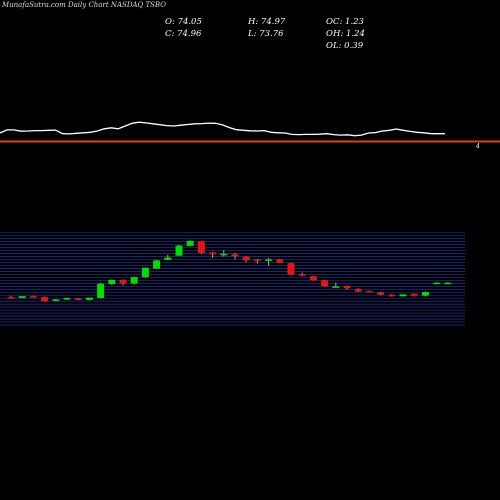 The width and height of the screenshot is (500, 500). I want to click on ohlc-low: L: 73.76, so click(266, 34).